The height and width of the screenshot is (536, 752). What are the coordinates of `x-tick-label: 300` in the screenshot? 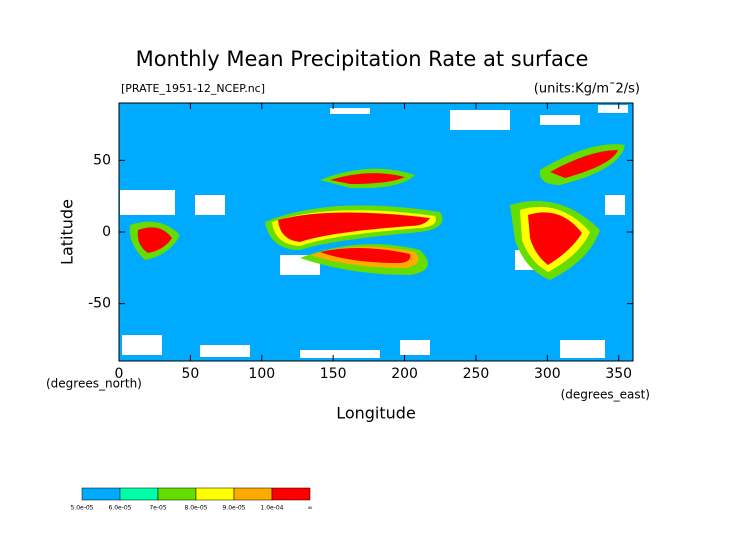 It's located at (547, 374).